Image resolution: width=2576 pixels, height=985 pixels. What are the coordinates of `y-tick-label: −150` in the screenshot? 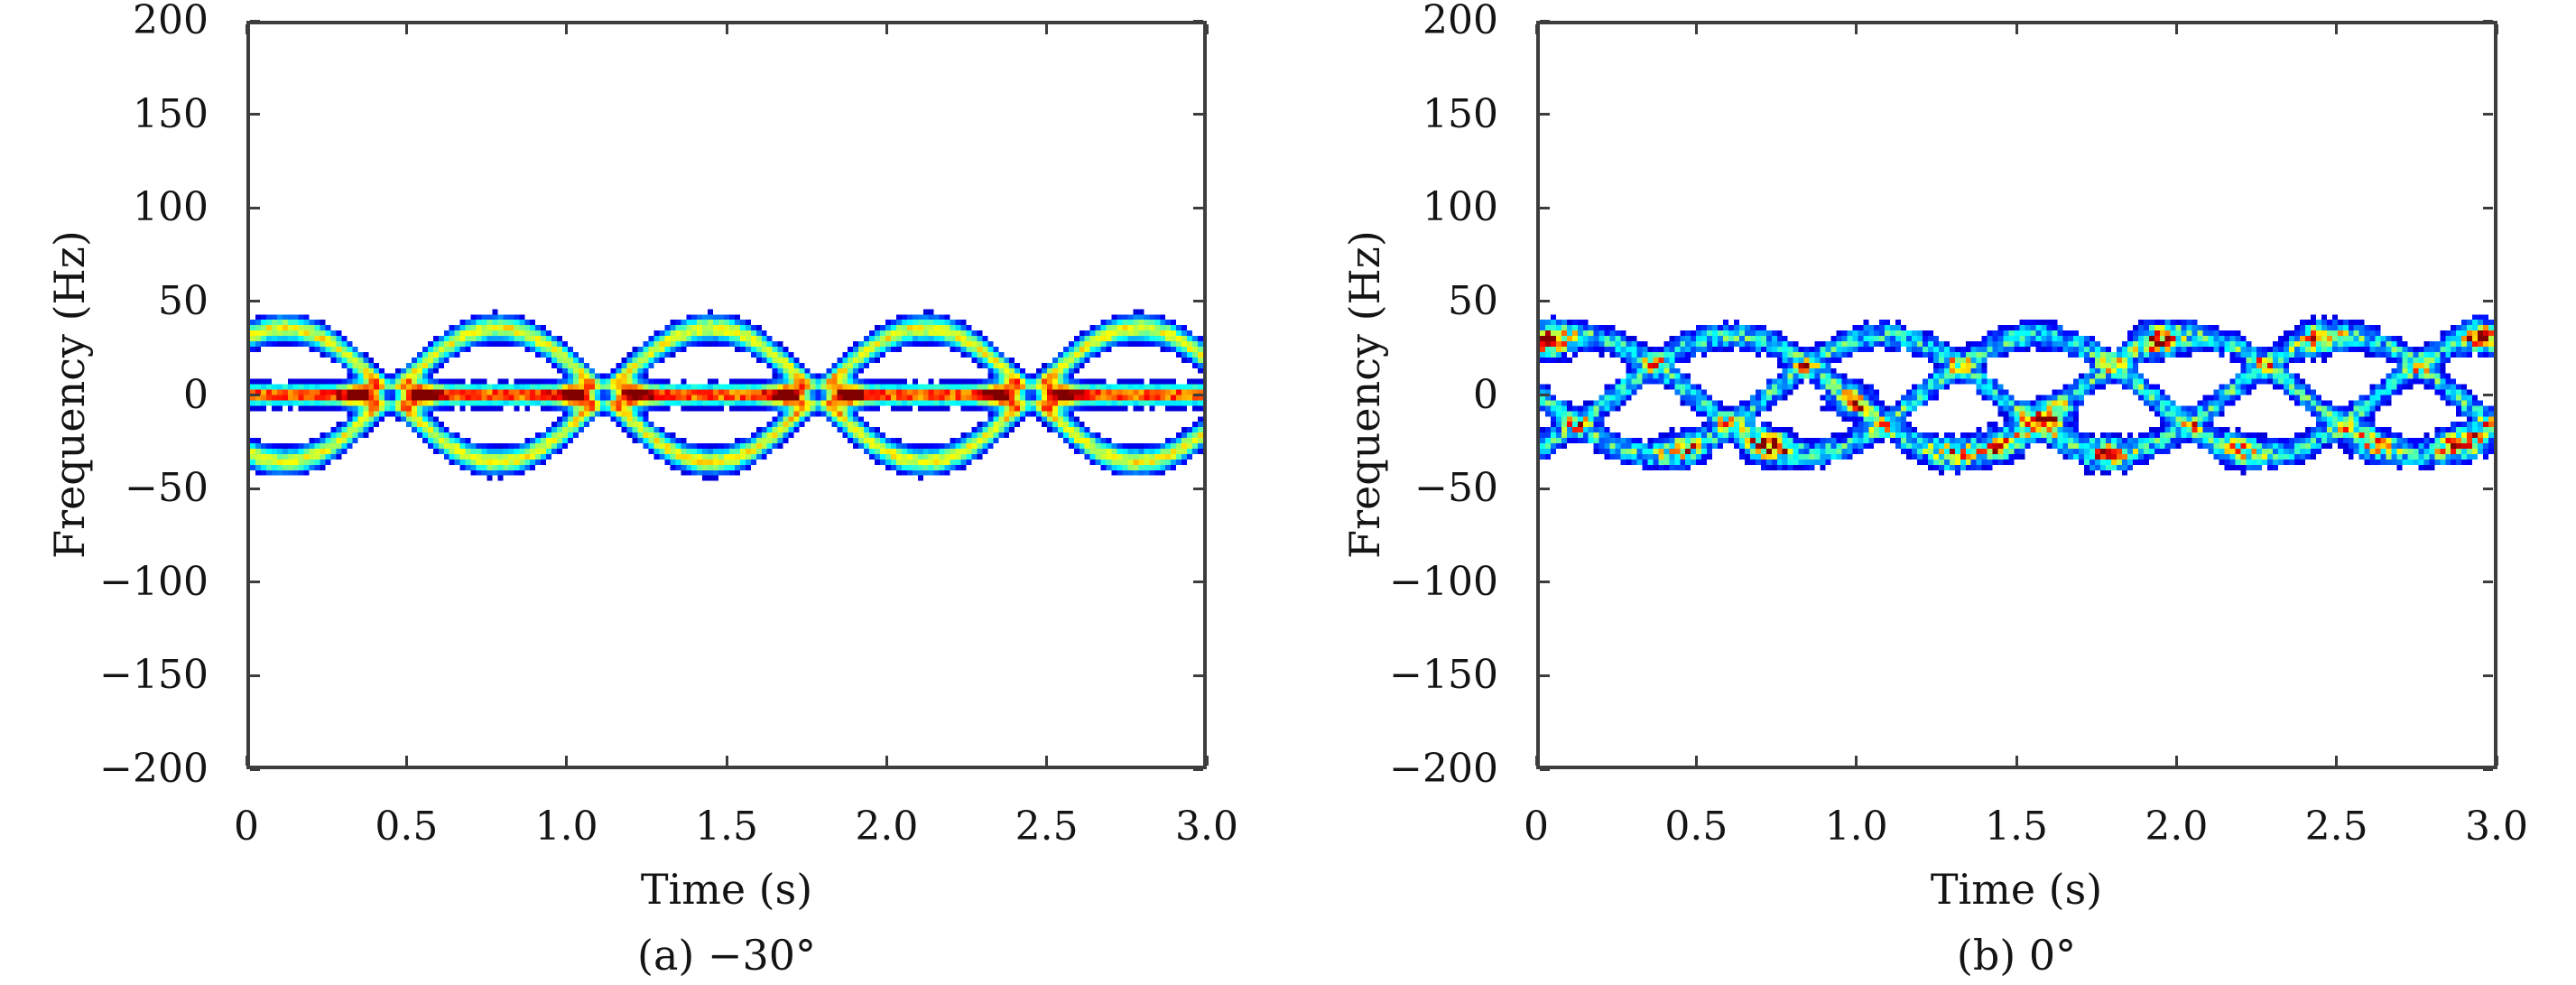 It's located at (153, 675).